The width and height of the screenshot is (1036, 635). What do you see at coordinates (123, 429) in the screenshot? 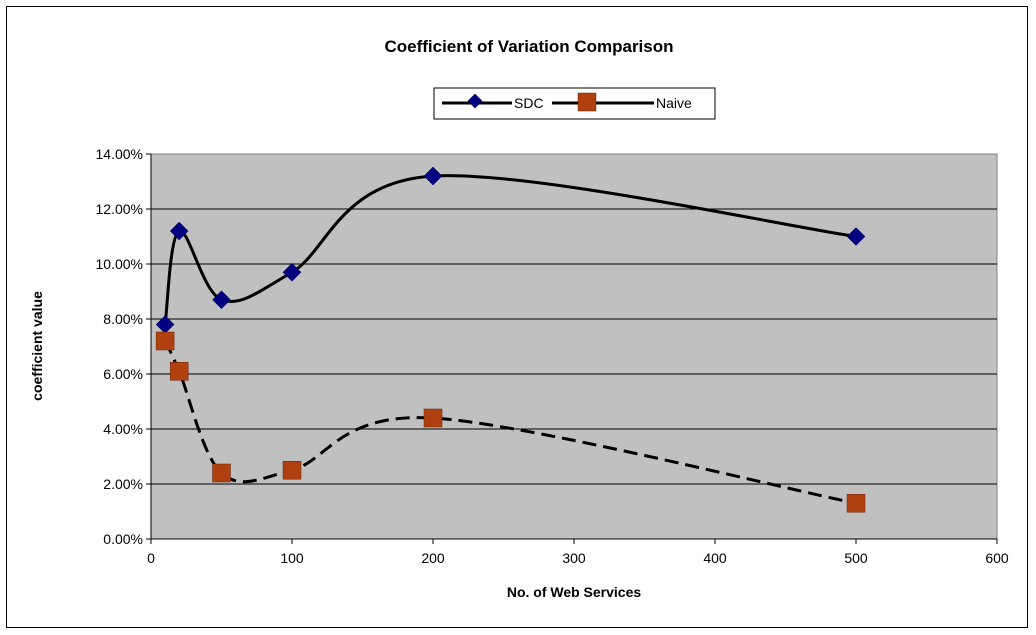
I see `y-tick-label: 4.00%` at bounding box center [123, 429].